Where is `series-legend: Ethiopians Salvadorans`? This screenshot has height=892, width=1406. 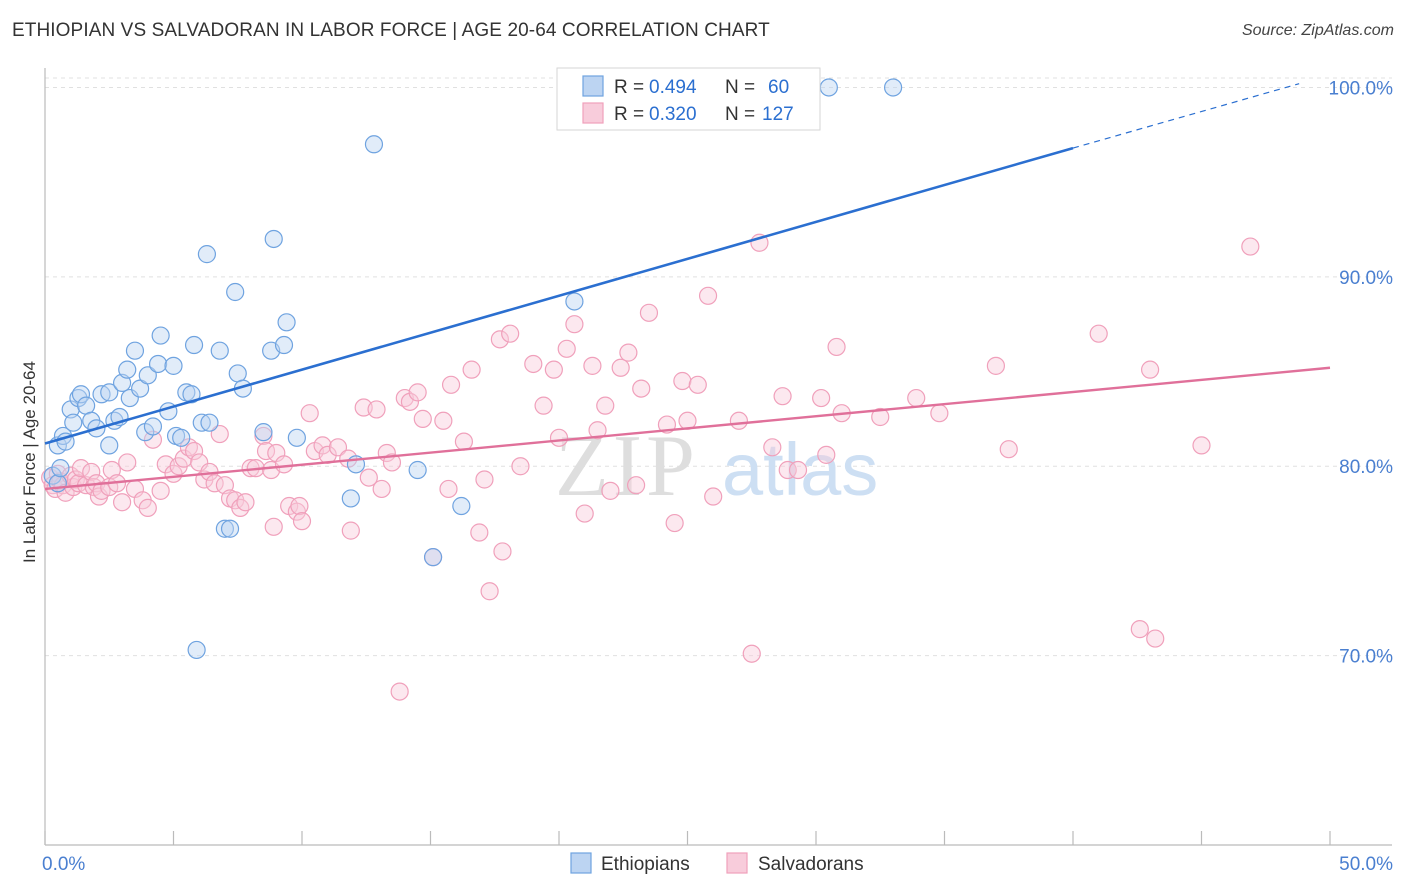
series-legend: Ethiopians Salvadorans is located at coordinates (717, 863).